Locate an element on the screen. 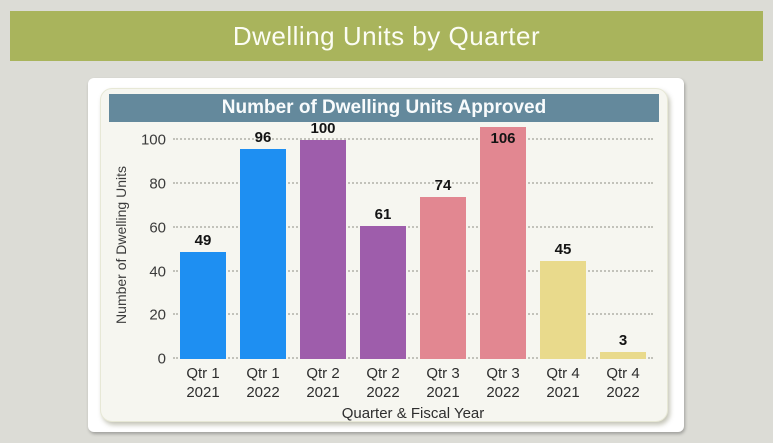 The image size is (773, 443). chart-title: Number of Dwelling Units Approved is located at coordinates (384, 107).